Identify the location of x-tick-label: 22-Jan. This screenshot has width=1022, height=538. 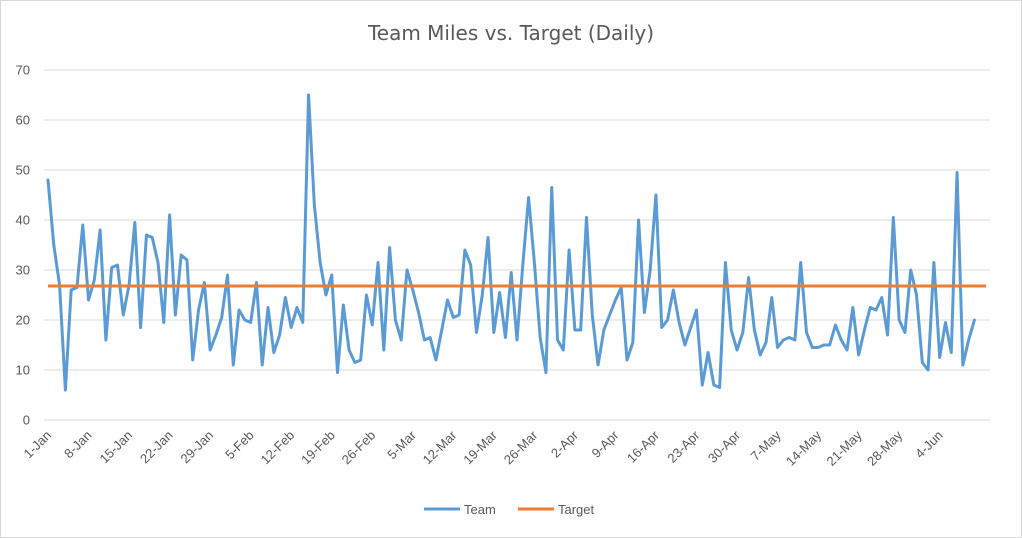
(156, 447).